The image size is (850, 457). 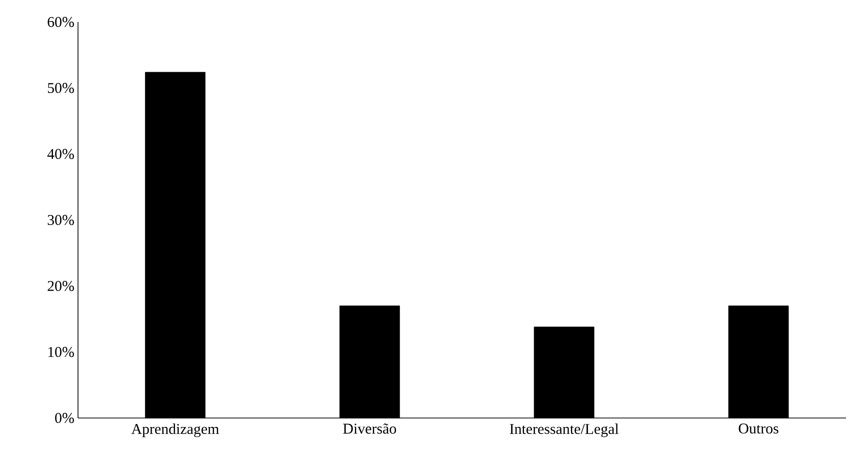 What do you see at coordinates (61, 88) in the screenshot?
I see `y-tick-label: 50%` at bounding box center [61, 88].